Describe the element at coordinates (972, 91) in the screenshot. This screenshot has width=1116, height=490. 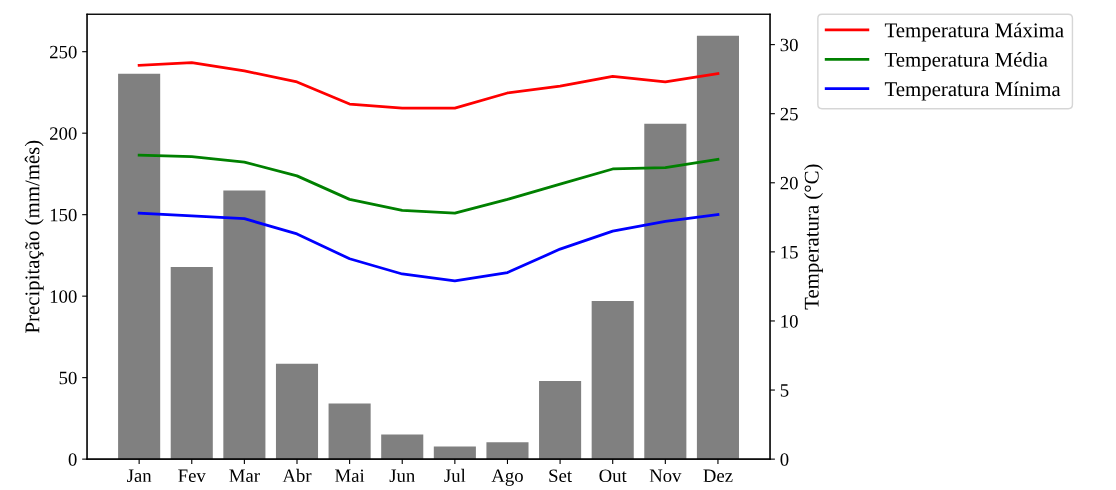
I see `legend-label: Temperatura Mínima` at that location.